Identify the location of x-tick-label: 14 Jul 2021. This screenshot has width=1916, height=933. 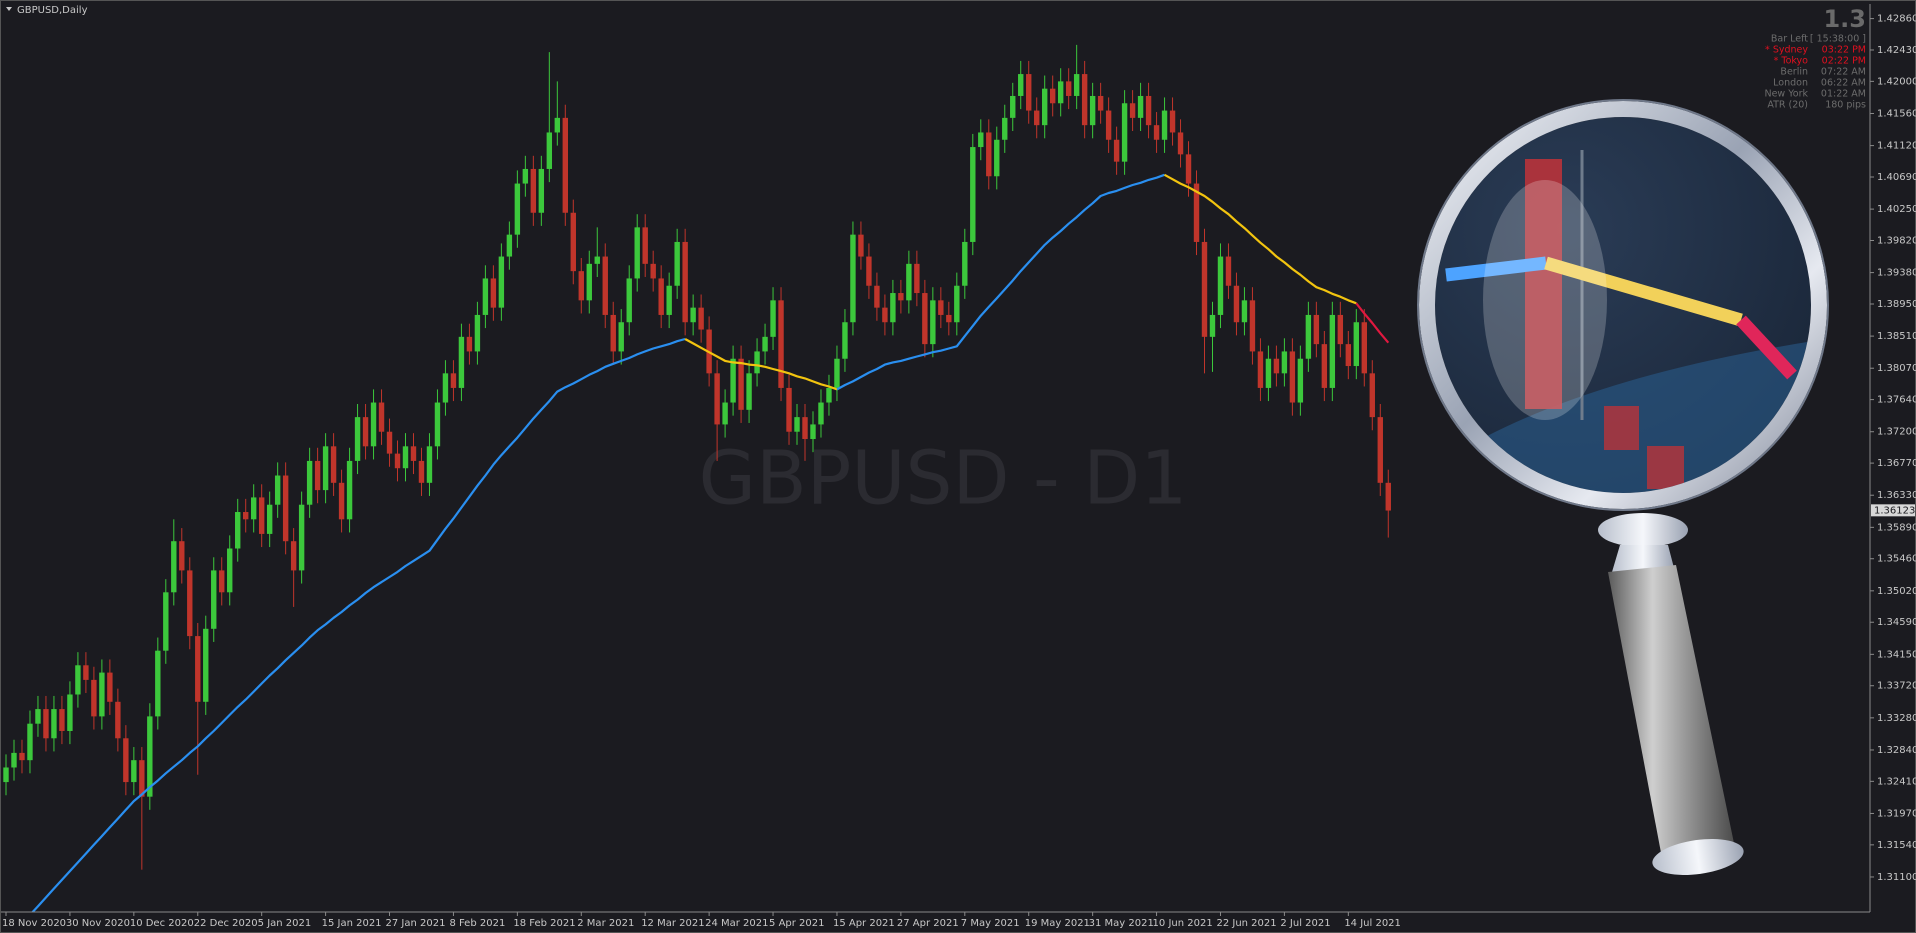
(1372, 923).